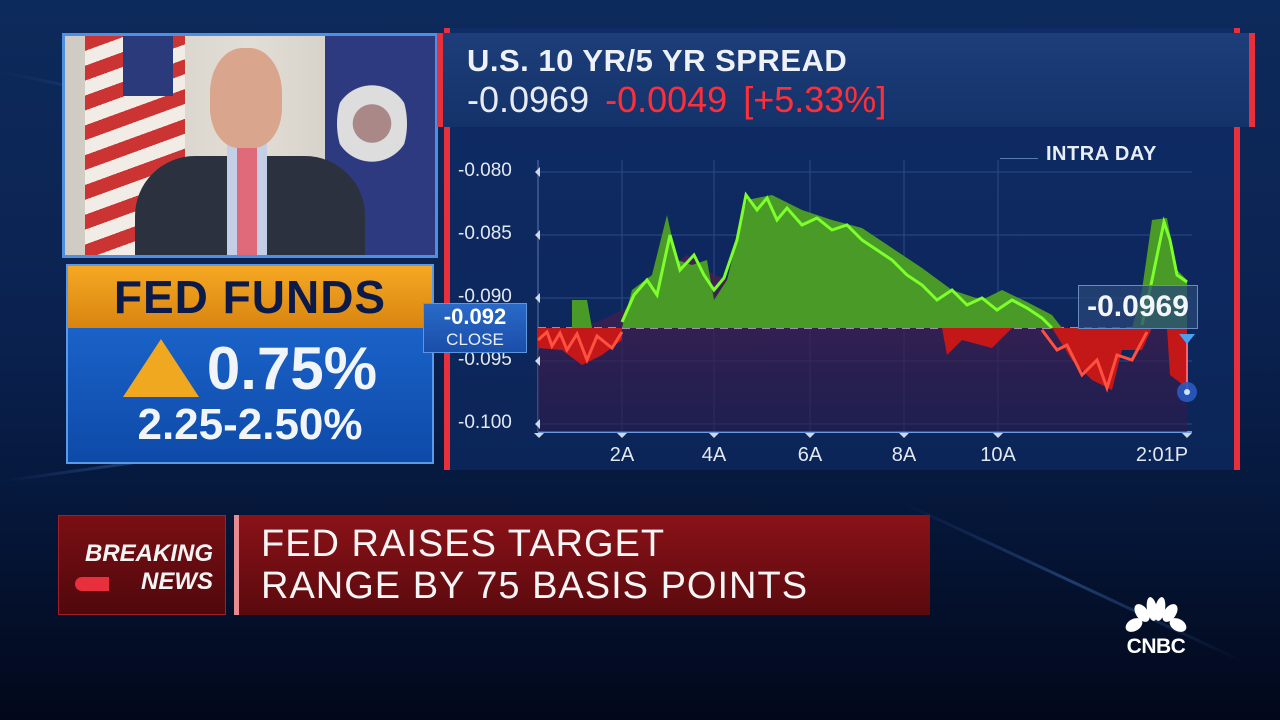  What do you see at coordinates (463, 544) in the screenshot?
I see `headline-line-1: FED RAISES TARGET` at bounding box center [463, 544].